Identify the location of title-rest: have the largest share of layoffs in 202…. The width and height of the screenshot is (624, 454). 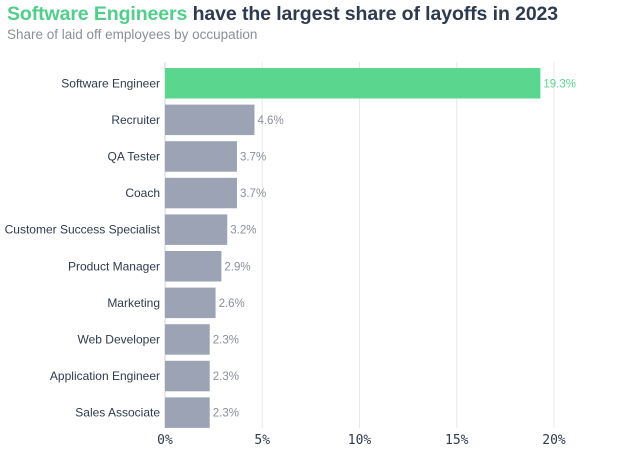
(373, 14).